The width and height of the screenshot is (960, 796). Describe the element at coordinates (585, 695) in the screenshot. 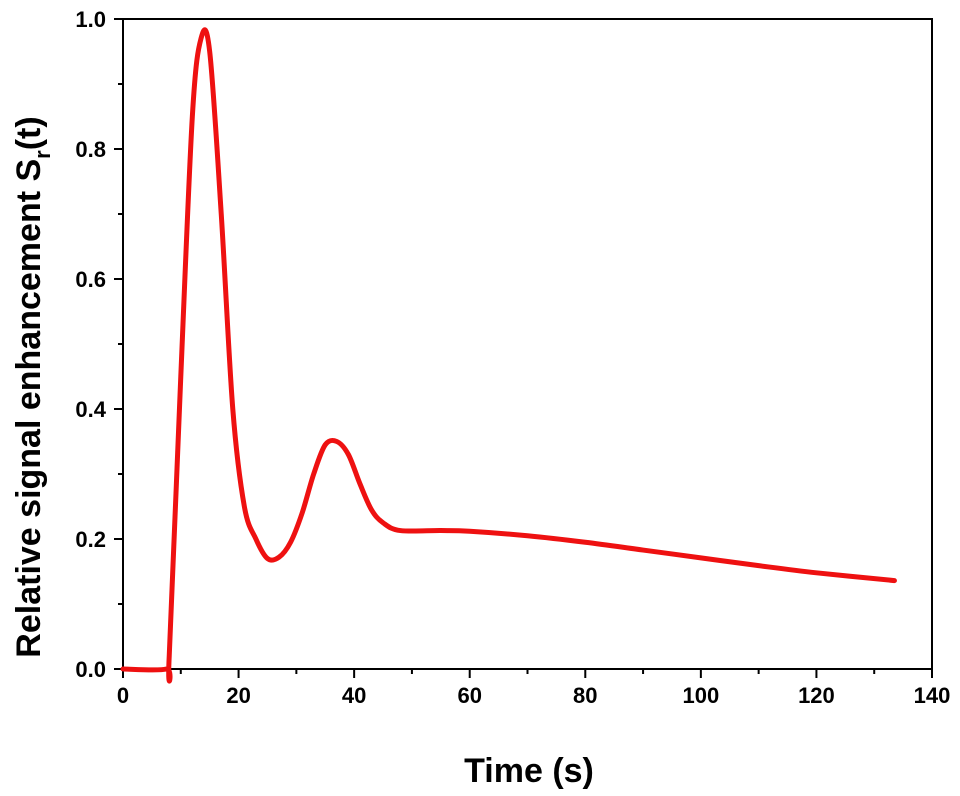

I see `x-tick-label: 80` at that location.